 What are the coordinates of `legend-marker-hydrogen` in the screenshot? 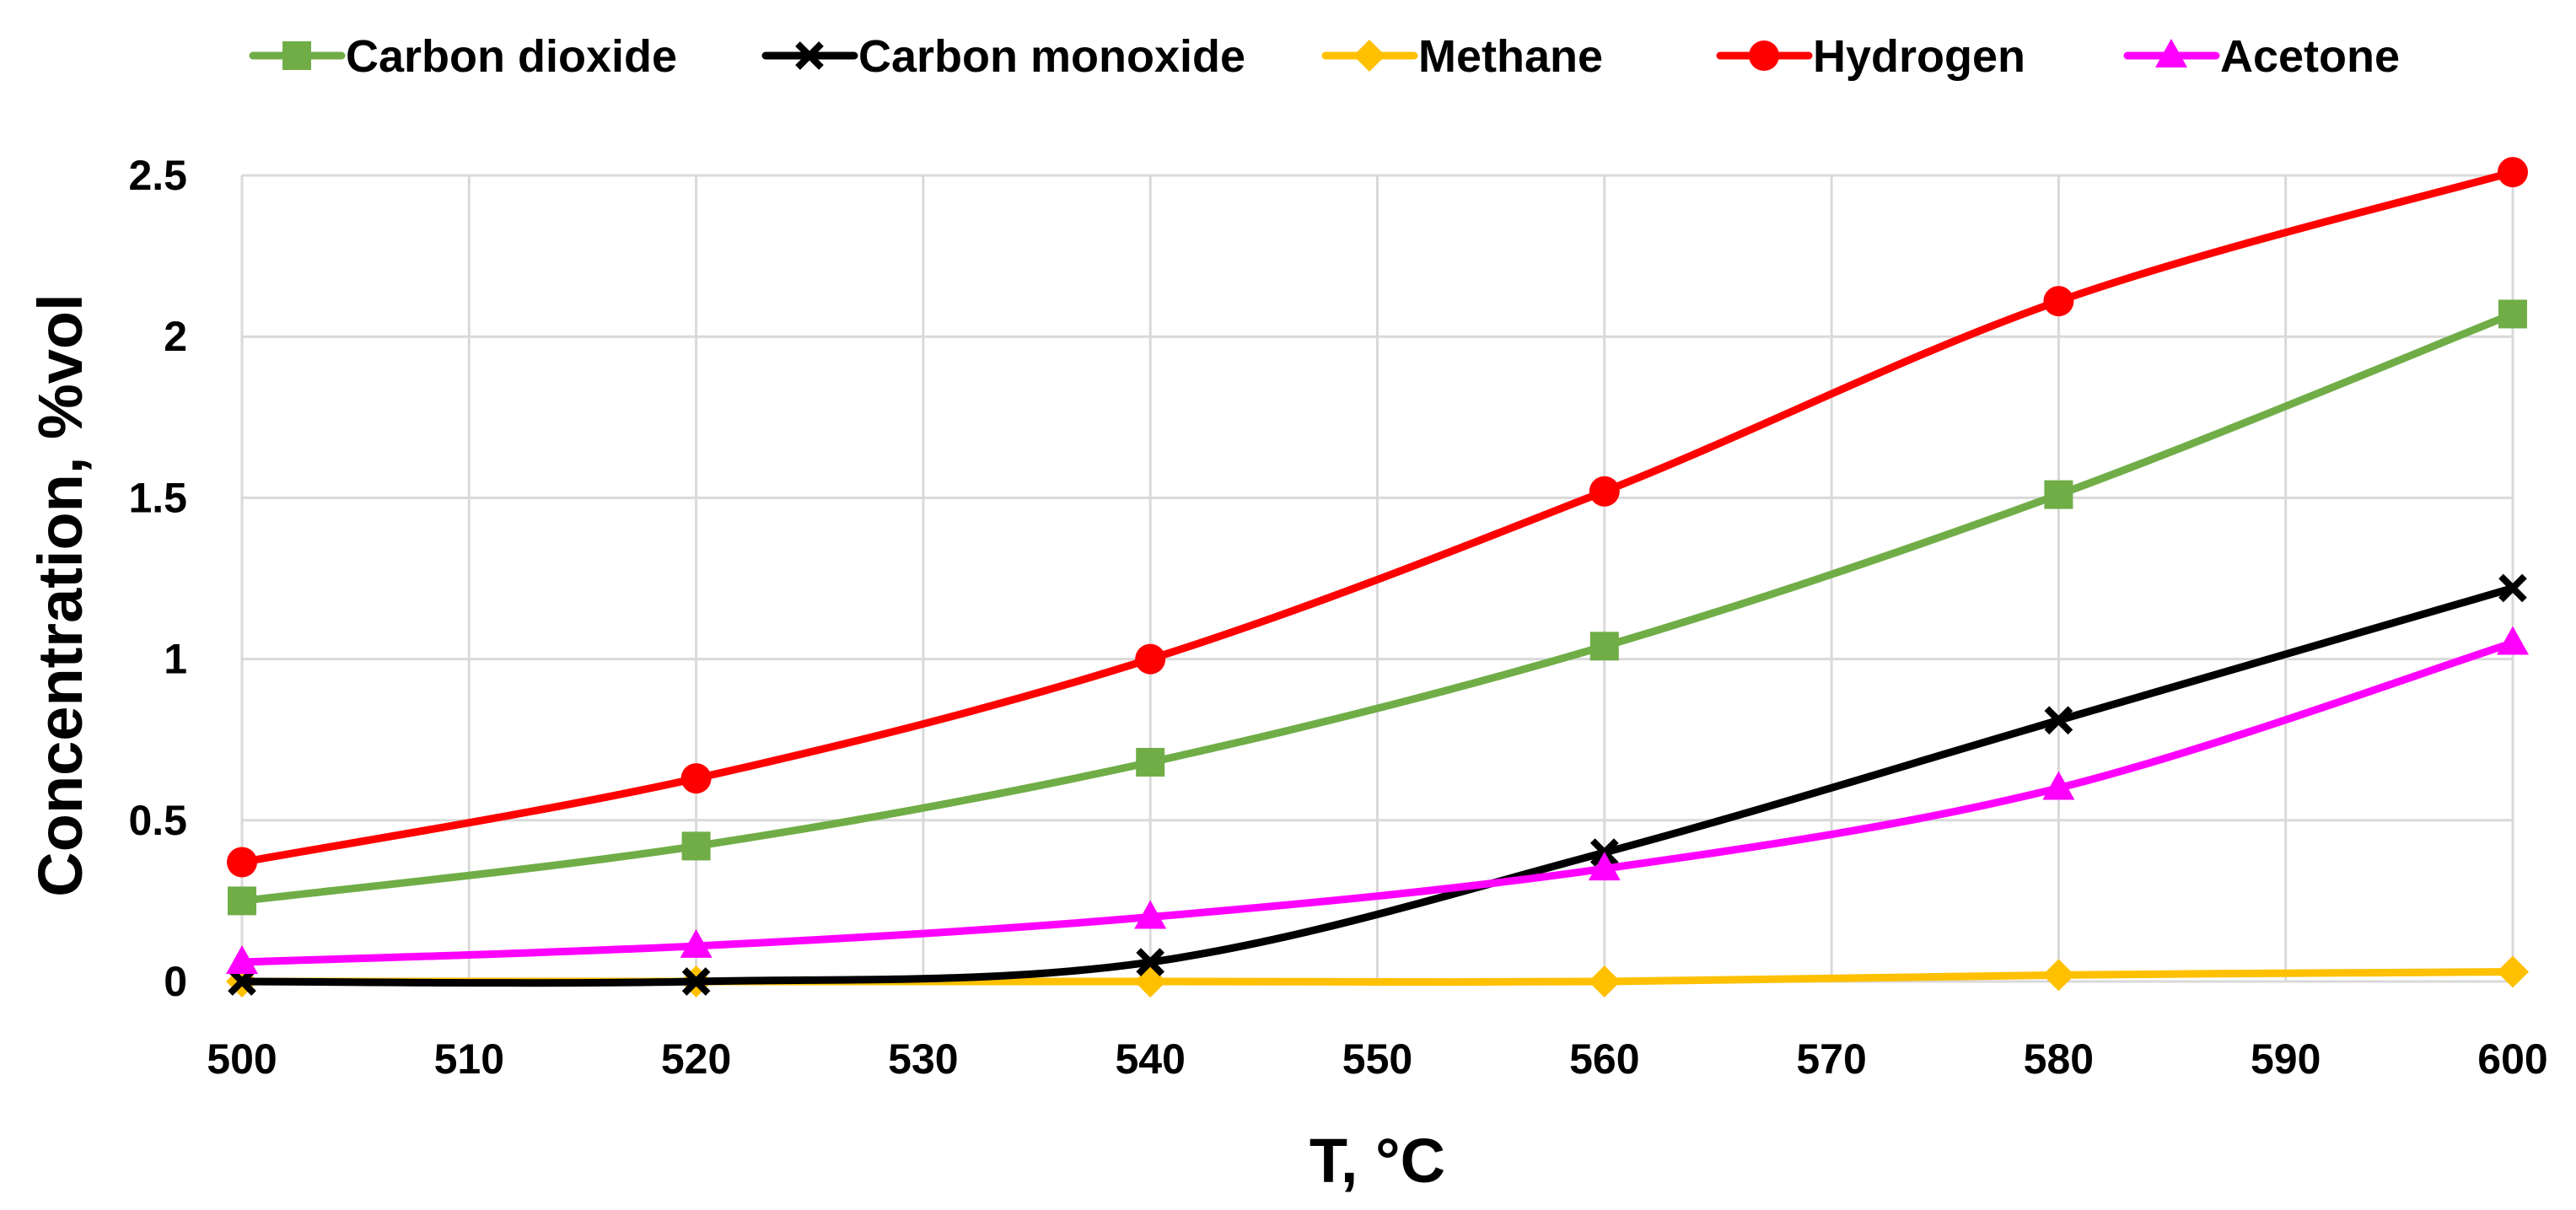 It's located at (1764, 55).